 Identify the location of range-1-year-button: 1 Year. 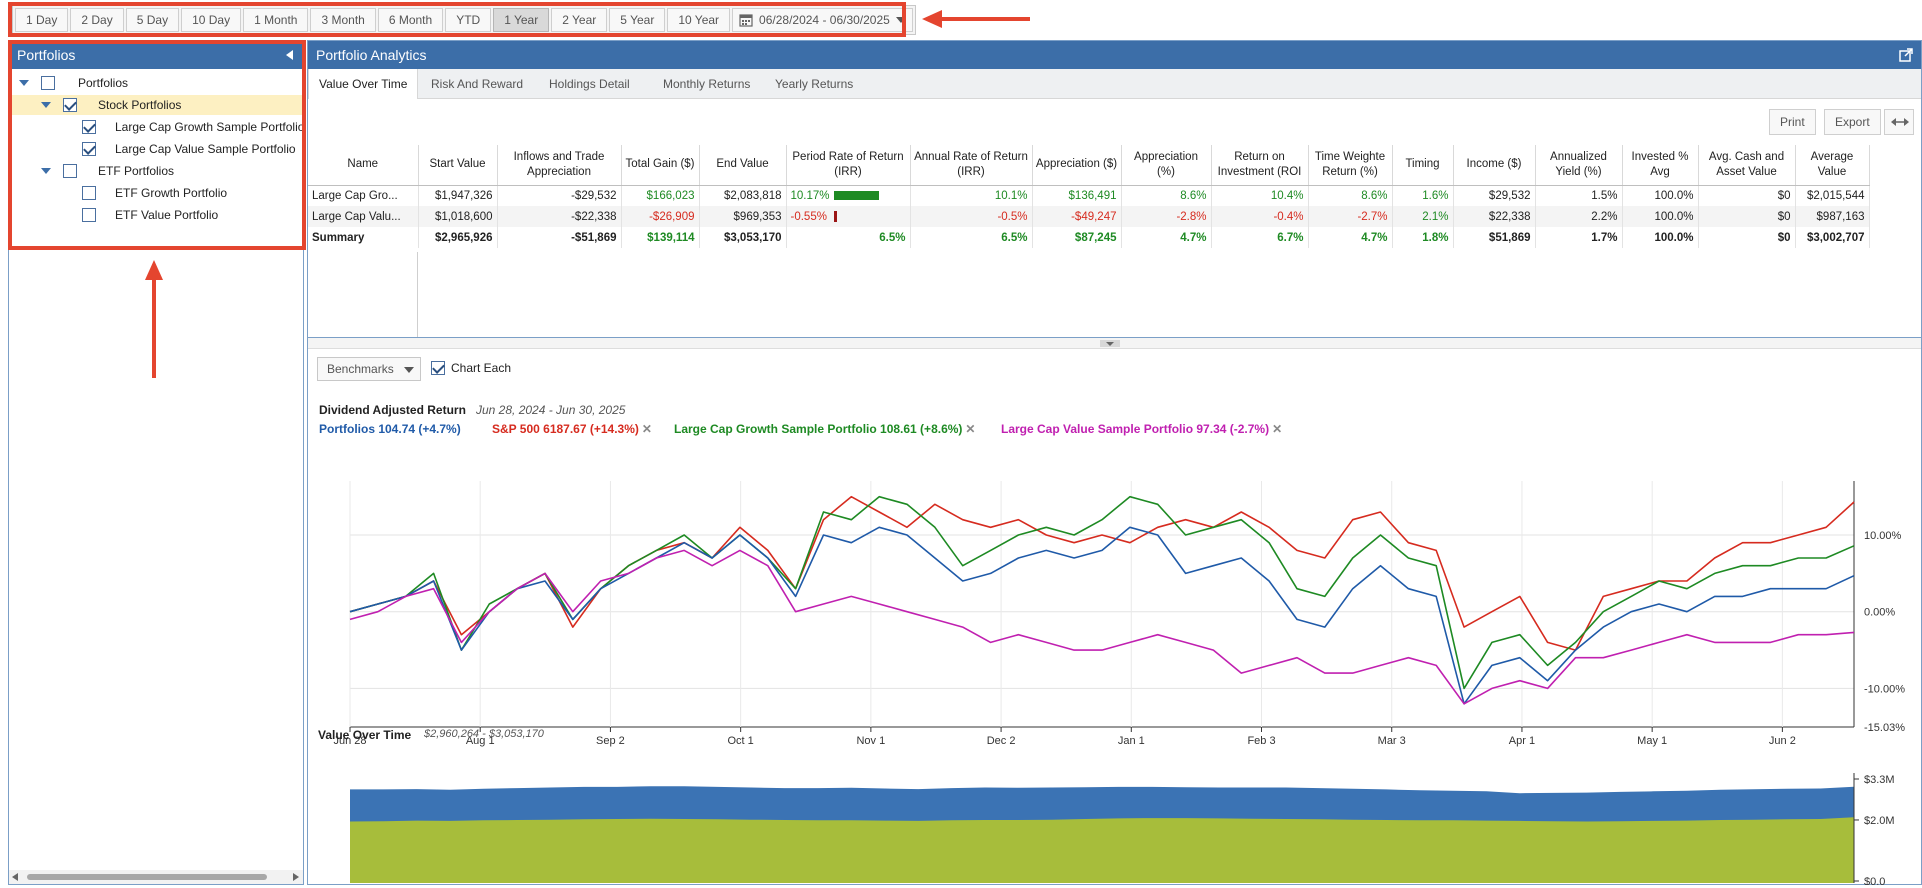
(521, 20).